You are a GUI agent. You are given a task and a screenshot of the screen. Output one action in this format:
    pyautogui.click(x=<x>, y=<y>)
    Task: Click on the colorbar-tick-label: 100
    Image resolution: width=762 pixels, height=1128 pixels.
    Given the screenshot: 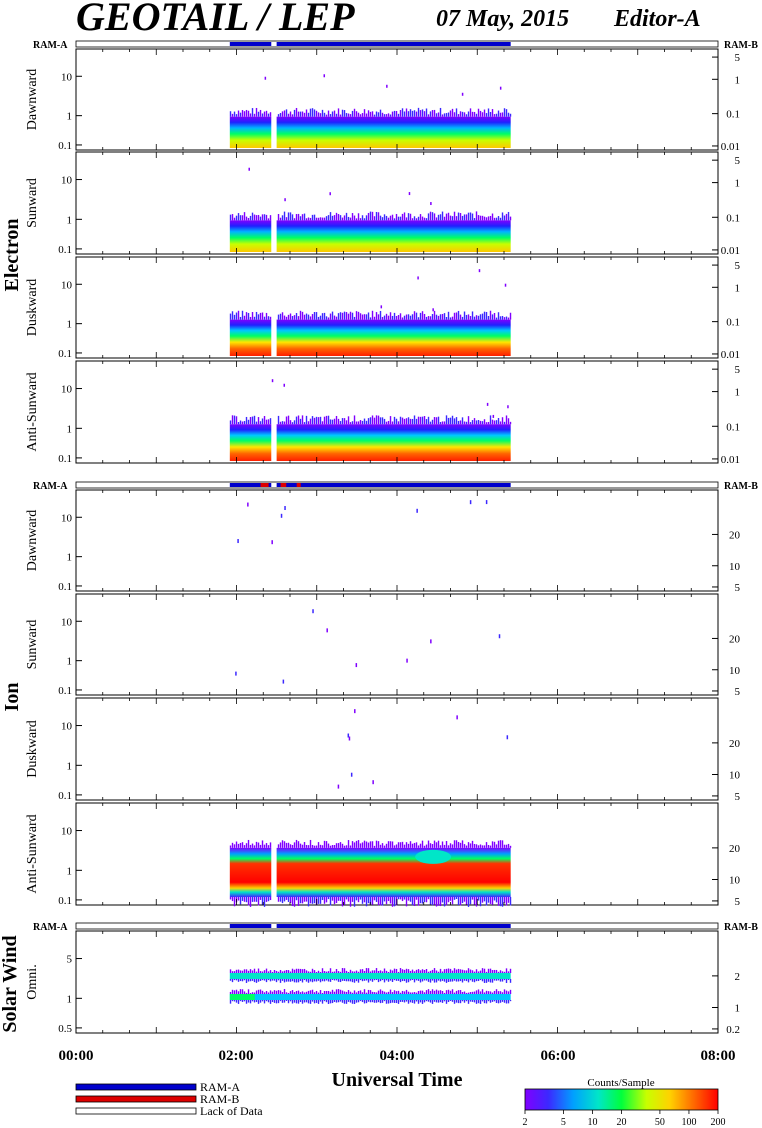 What is the action you would take?
    pyautogui.click(x=688, y=1122)
    